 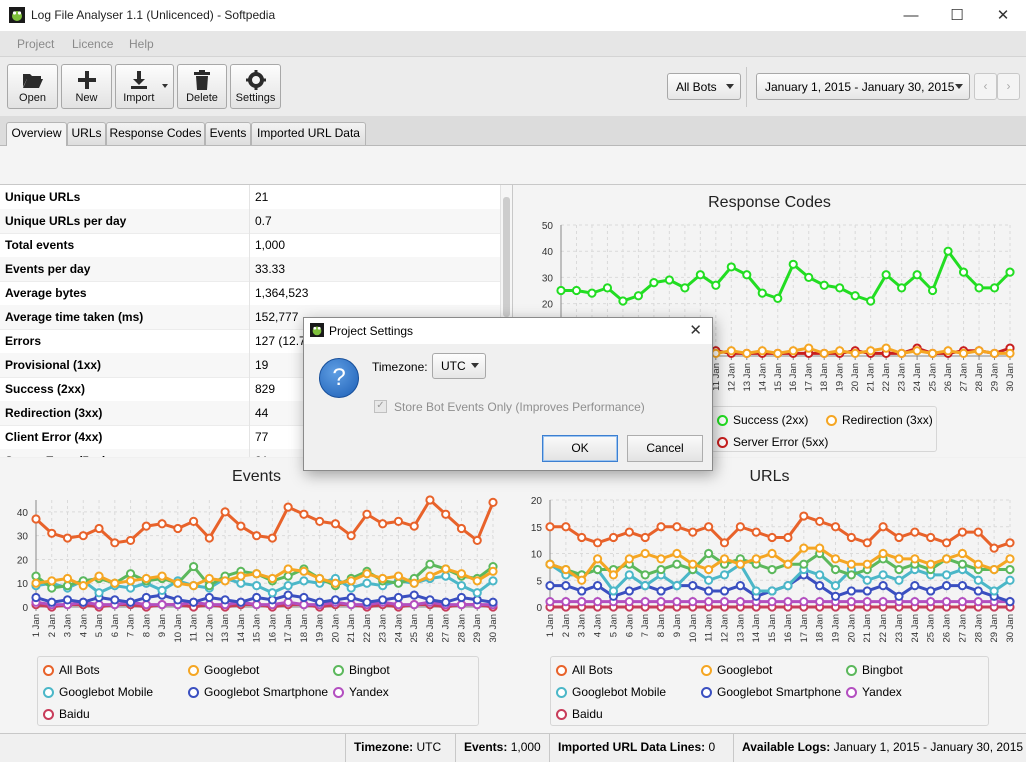 I want to click on tab-urls: URLs, so click(x=86, y=133).